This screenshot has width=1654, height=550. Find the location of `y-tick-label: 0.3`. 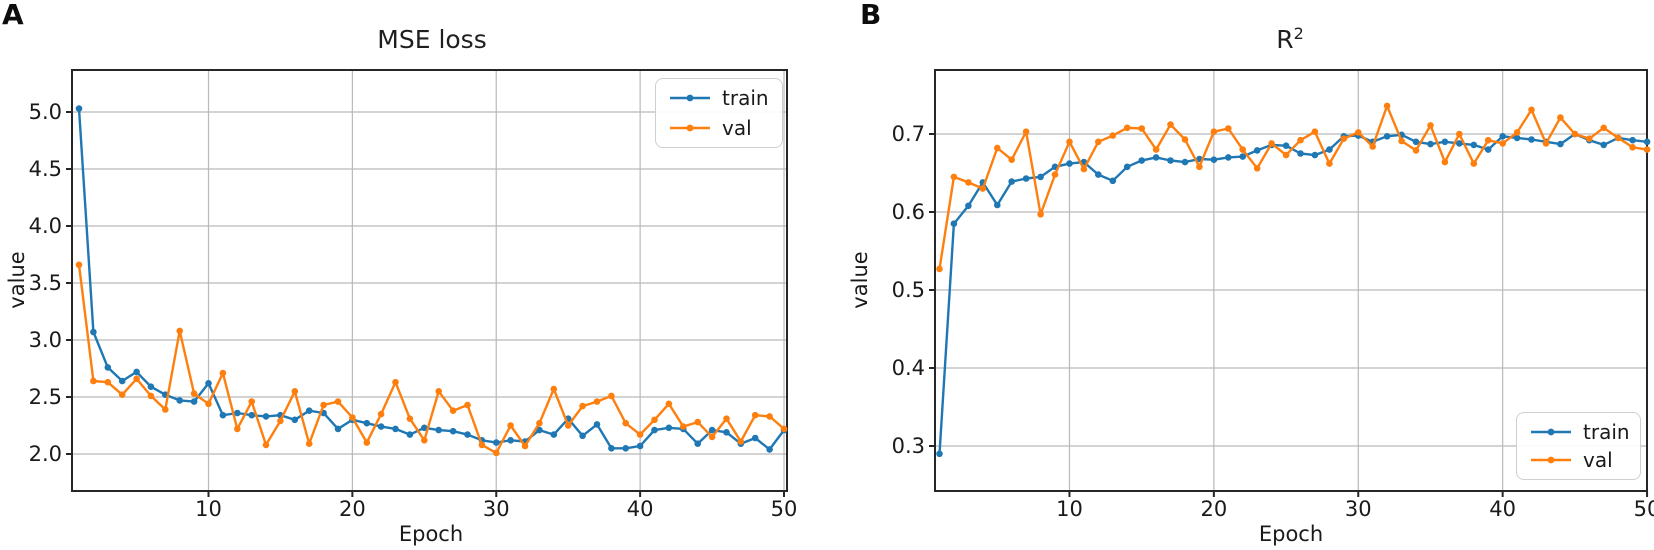

y-tick-label: 0.3 is located at coordinates (908, 446).